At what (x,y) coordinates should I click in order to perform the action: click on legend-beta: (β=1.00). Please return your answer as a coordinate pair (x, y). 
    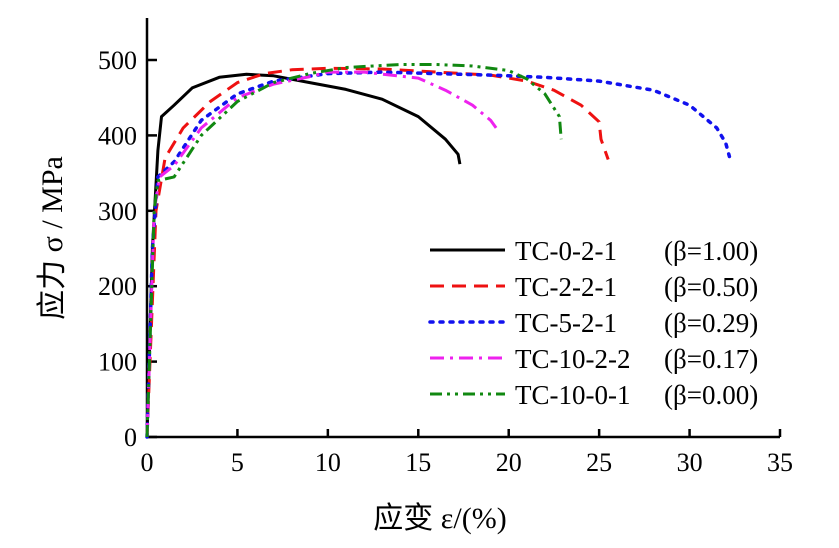
    Looking at the image, I should click on (711, 251).